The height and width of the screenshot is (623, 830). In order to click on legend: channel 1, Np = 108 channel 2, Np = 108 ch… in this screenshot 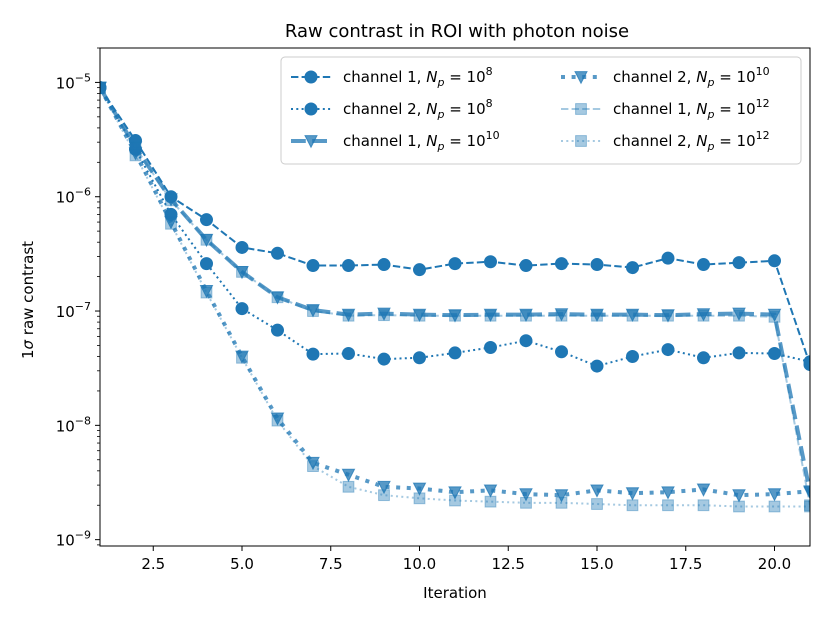, I will do `click(541, 110)`.